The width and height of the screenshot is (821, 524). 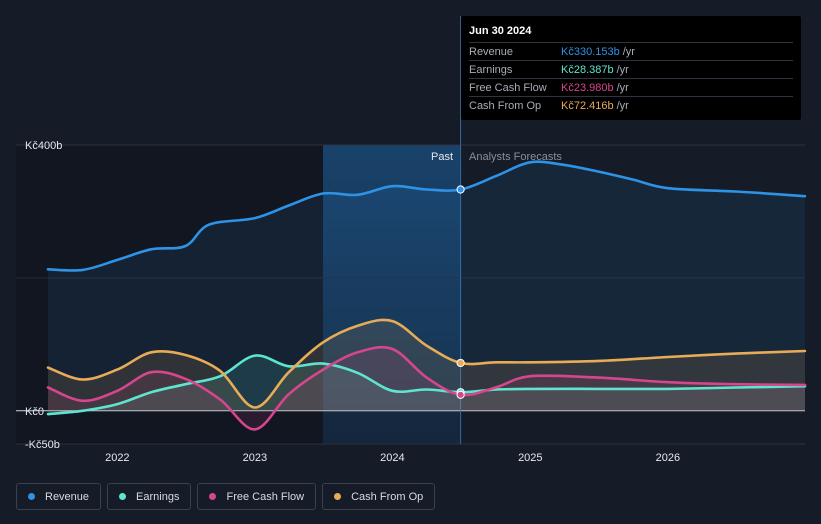 I want to click on x-tick-label: 2026, so click(x=668, y=458).